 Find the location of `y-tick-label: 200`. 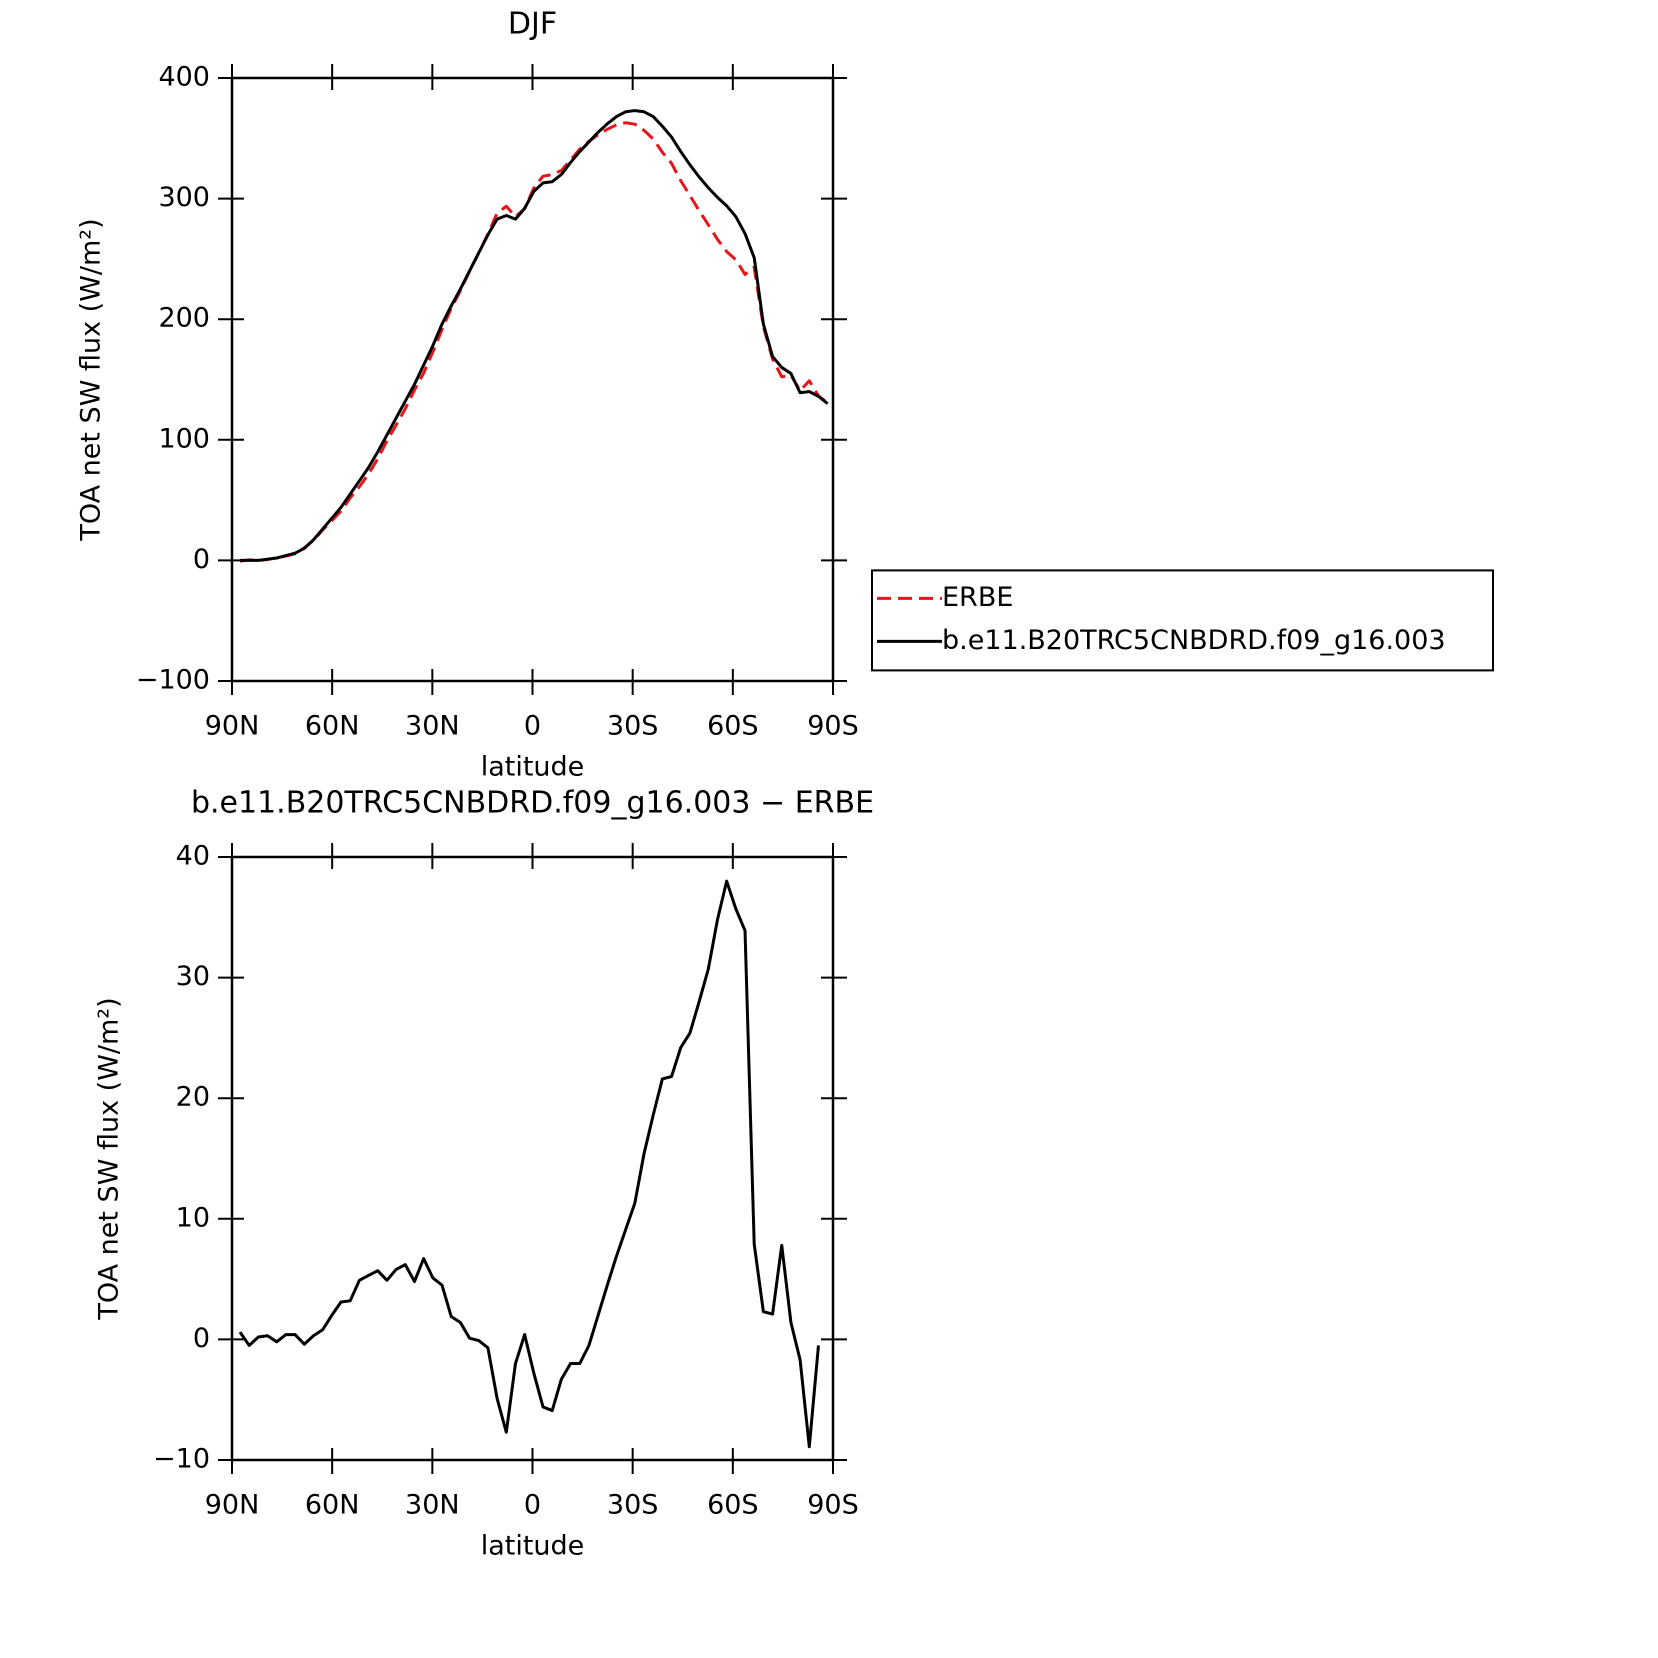

y-tick-label: 200 is located at coordinates (184, 318).